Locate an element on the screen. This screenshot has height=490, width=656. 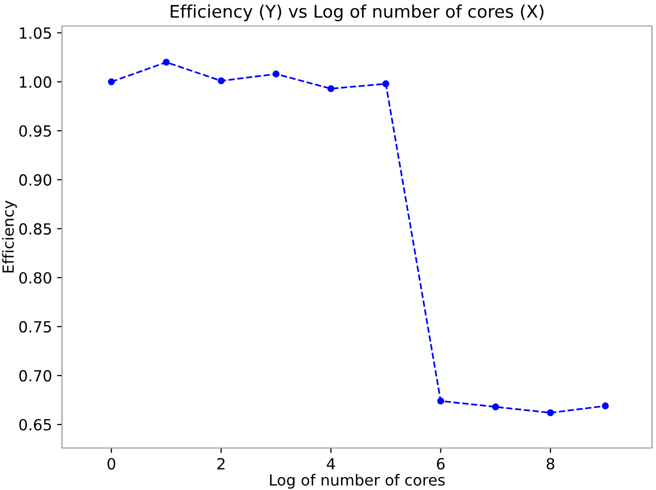
x-axis-title: Log of number of cores is located at coordinates (357, 481).